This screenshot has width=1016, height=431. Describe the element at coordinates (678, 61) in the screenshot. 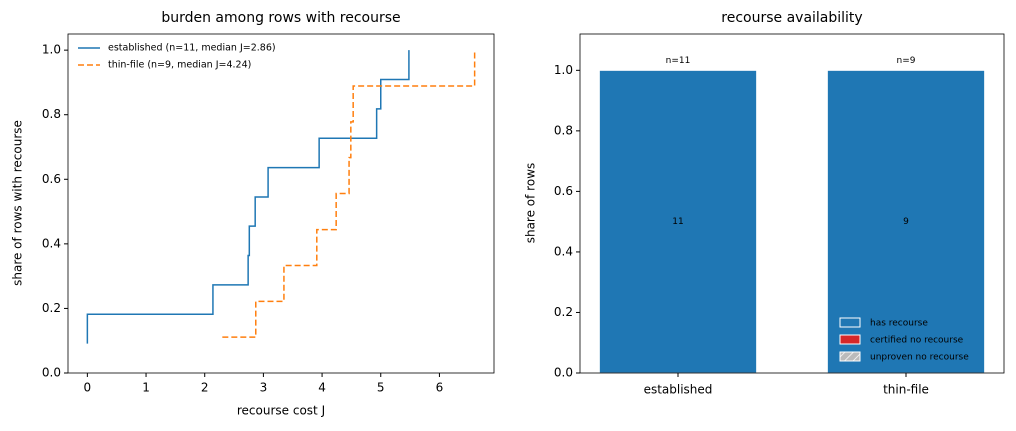

I see `bar-annotation: n=11` at that location.